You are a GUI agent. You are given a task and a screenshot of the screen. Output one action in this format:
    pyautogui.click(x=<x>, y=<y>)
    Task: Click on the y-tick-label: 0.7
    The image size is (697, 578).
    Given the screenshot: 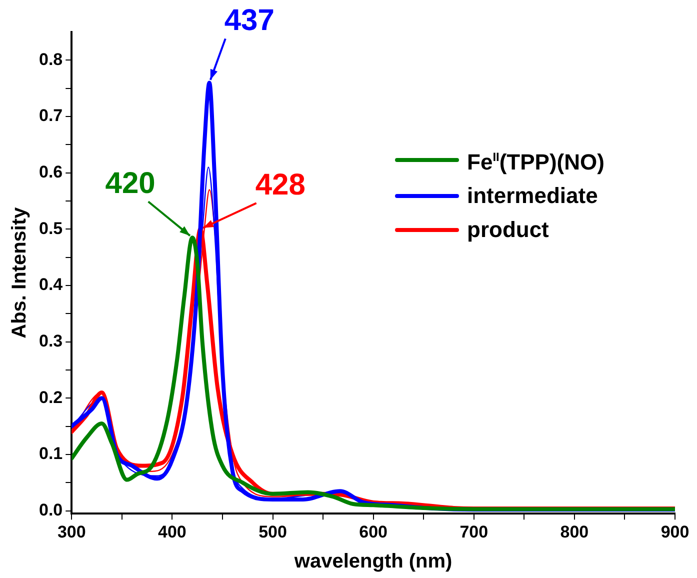 What is the action you would take?
    pyautogui.click(x=50, y=116)
    